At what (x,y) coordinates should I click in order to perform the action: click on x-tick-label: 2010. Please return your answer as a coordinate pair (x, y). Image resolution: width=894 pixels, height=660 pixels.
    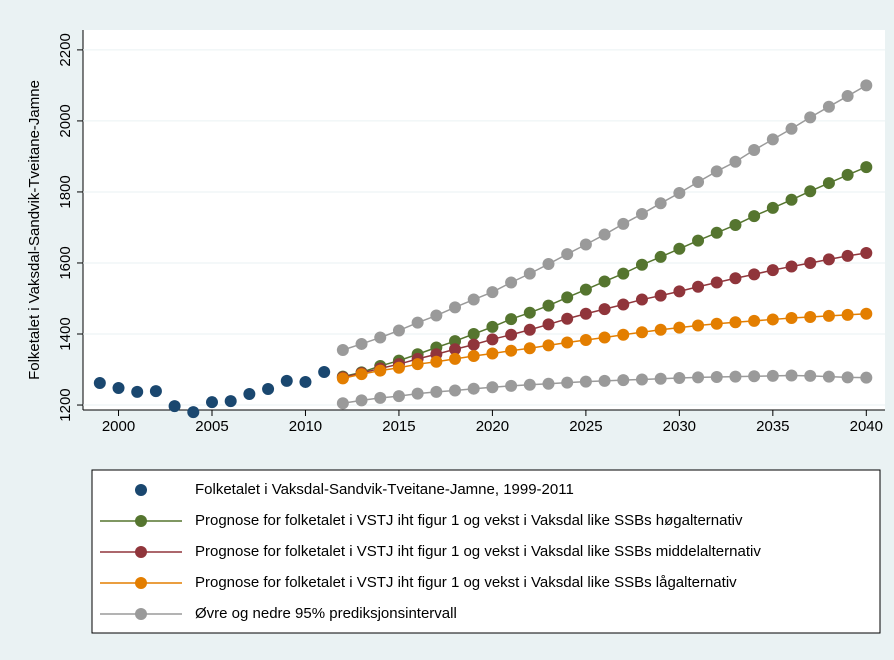
    Looking at the image, I should click on (305, 426).